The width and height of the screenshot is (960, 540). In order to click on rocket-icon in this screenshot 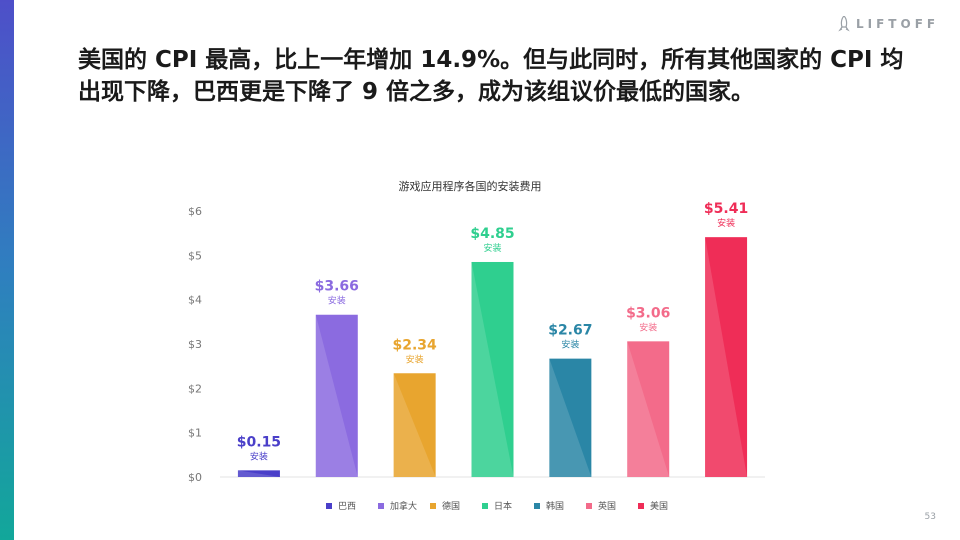, I will do `click(844, 24)`.